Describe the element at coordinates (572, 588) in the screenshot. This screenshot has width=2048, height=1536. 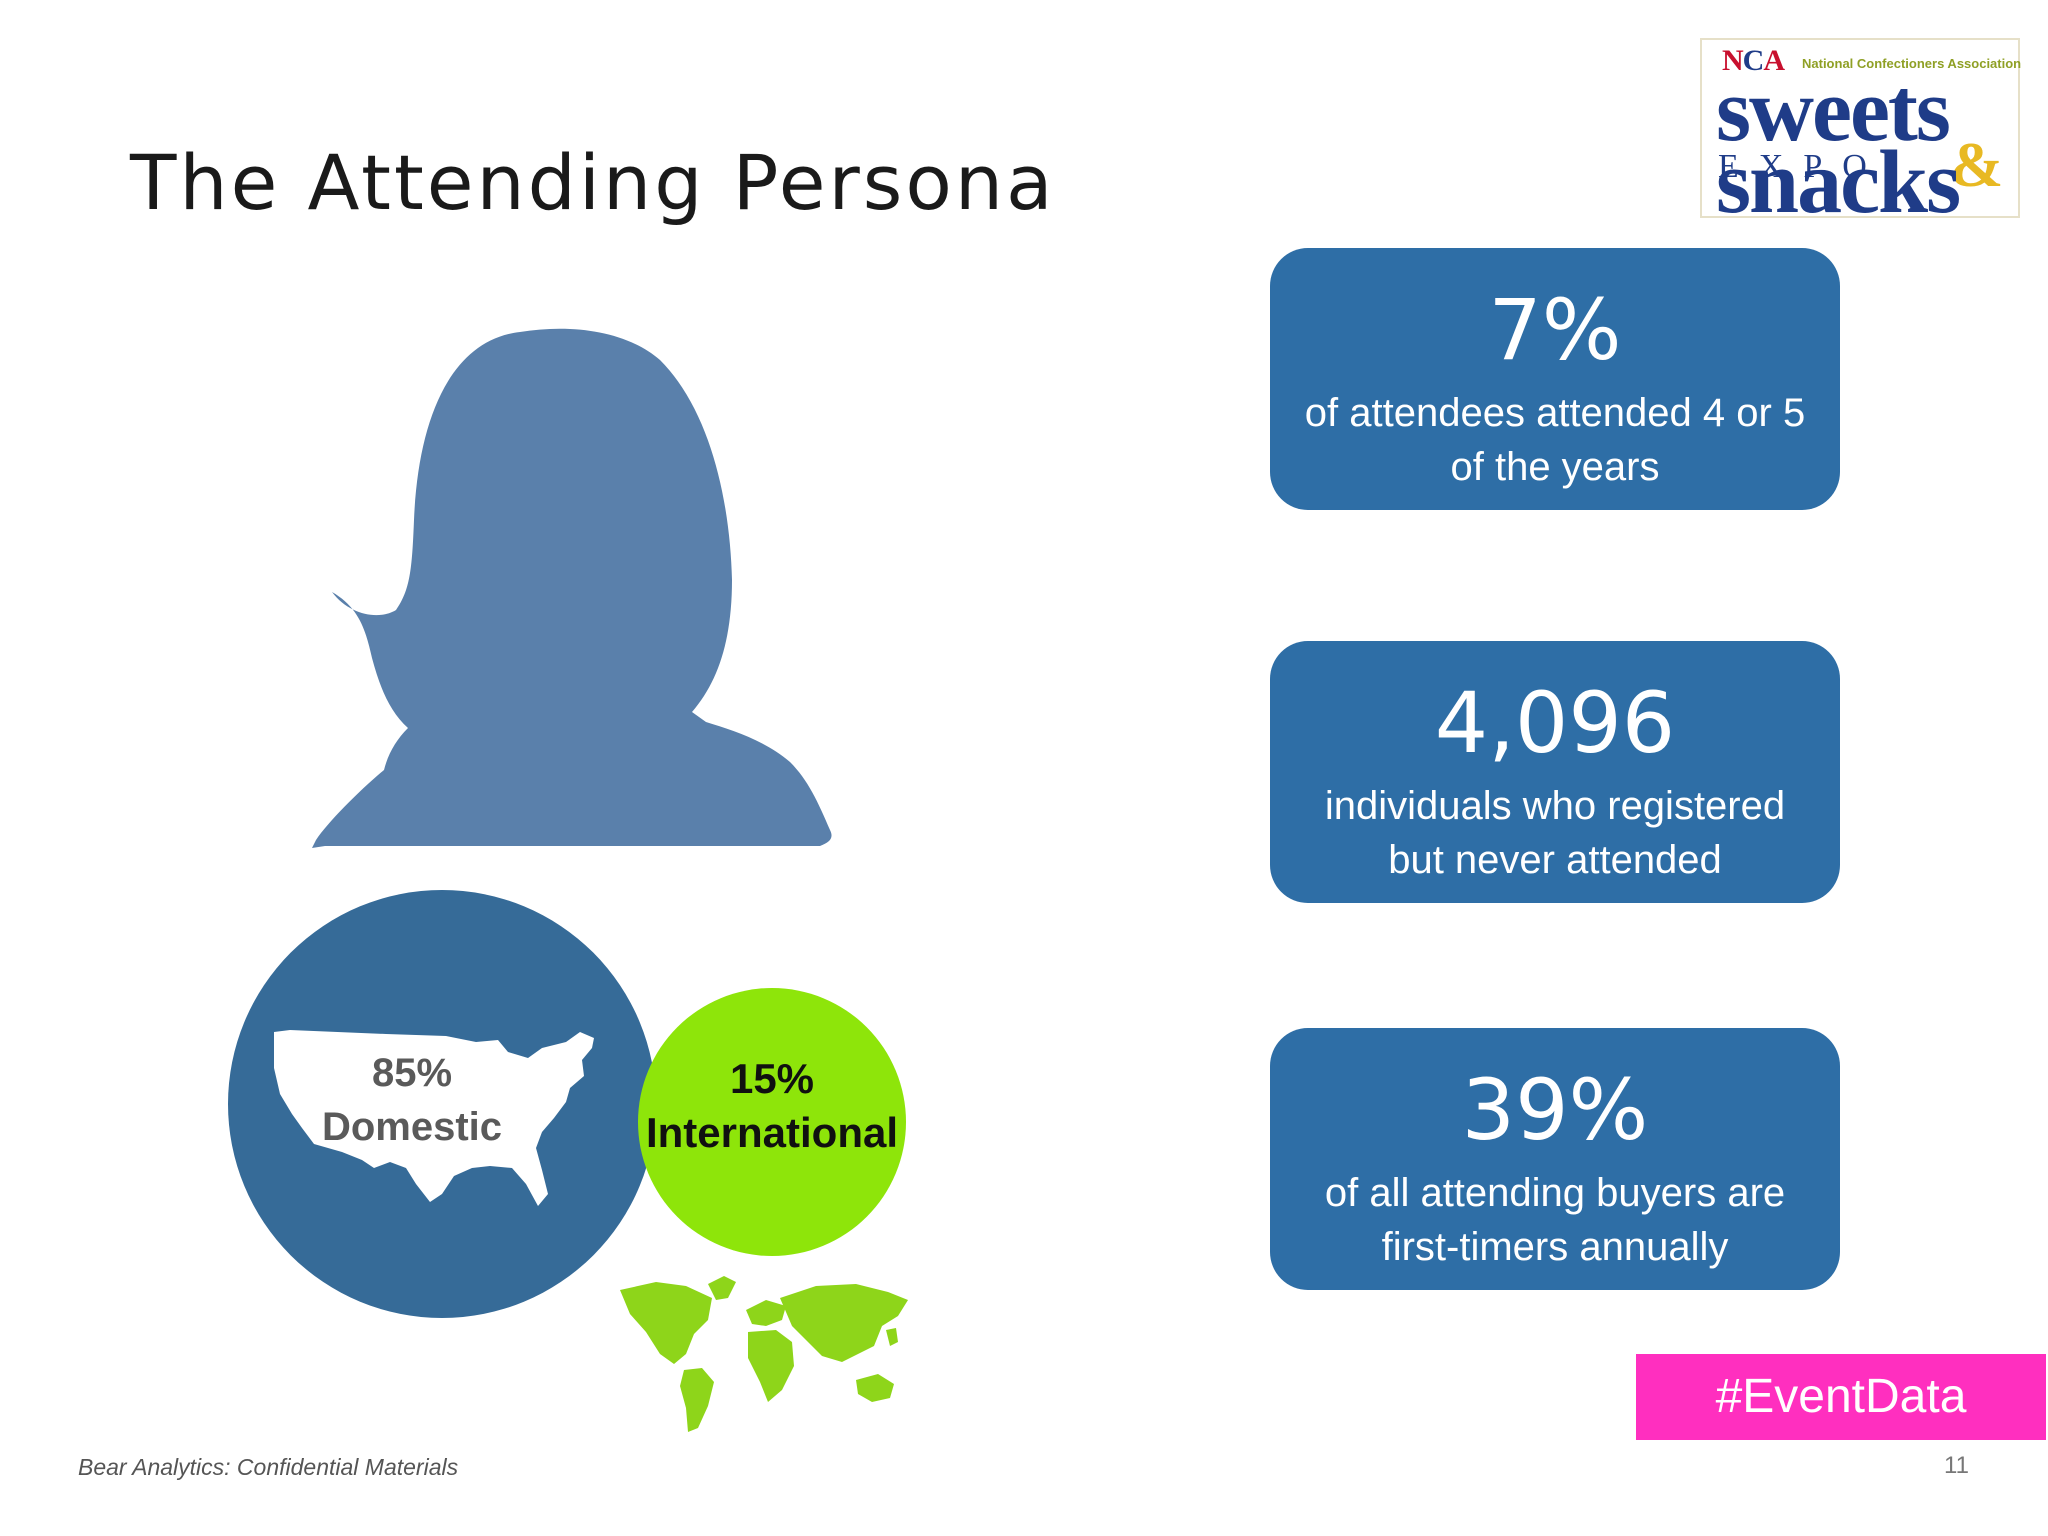
I see `persona-silhouette-icon` at that location.